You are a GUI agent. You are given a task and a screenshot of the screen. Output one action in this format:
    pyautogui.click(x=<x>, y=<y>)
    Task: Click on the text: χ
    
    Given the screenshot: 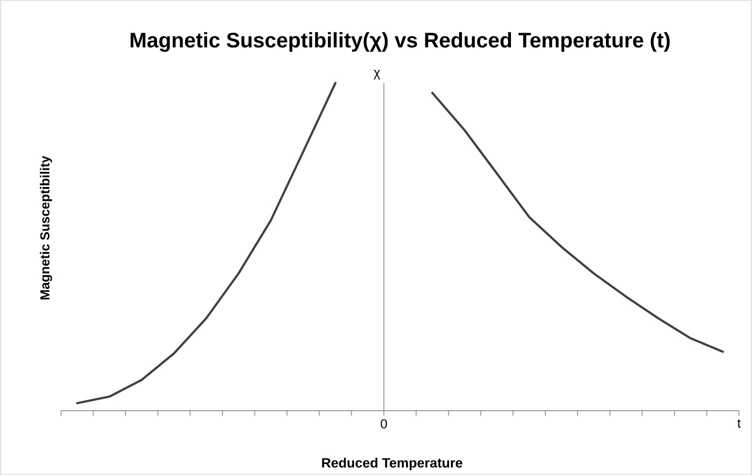 What is the action you would take?
    pyautogui.click(x=377, y=75)
    